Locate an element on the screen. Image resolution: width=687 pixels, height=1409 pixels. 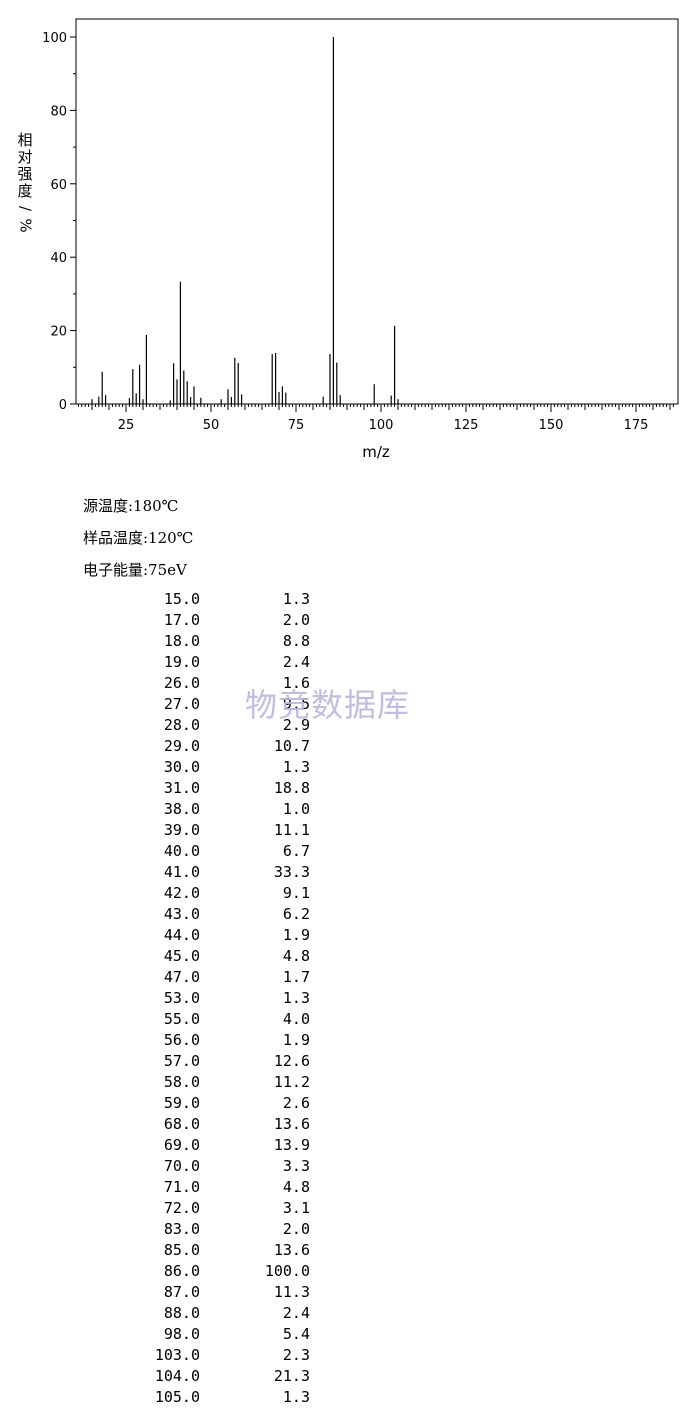
peak-mz: 104.0 is located at coordinates (177, 1376).